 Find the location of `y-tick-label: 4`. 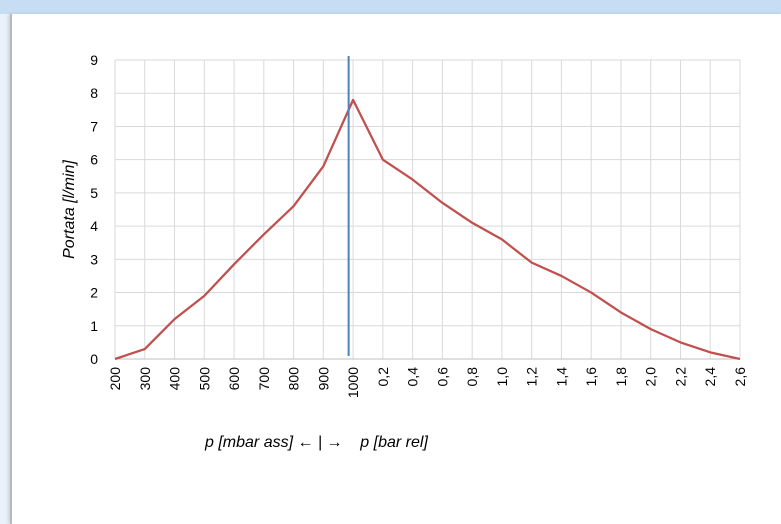

y-tick-label: 4 is located at coordinates (94, 226).